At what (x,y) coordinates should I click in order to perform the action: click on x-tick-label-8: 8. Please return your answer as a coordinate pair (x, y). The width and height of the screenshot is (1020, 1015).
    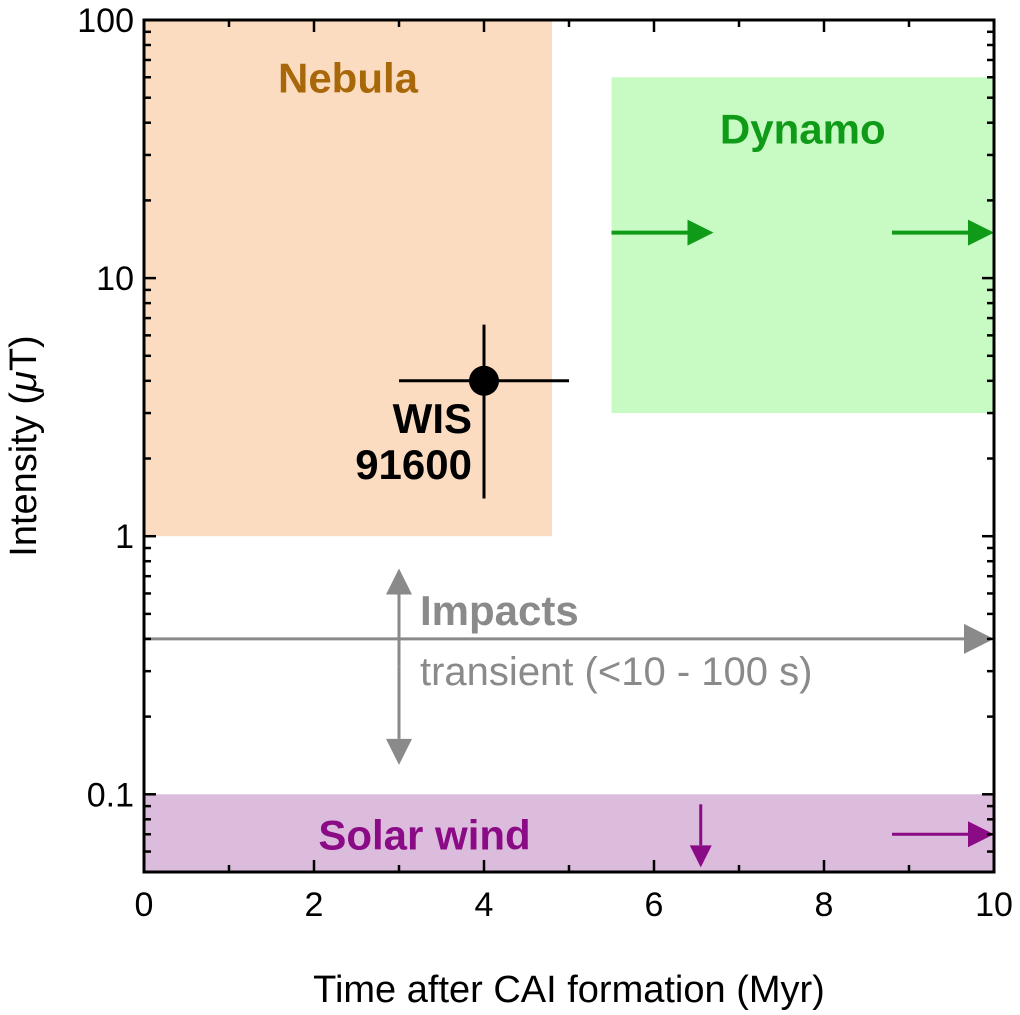
    Looking at the image, I should click on (824, 905).